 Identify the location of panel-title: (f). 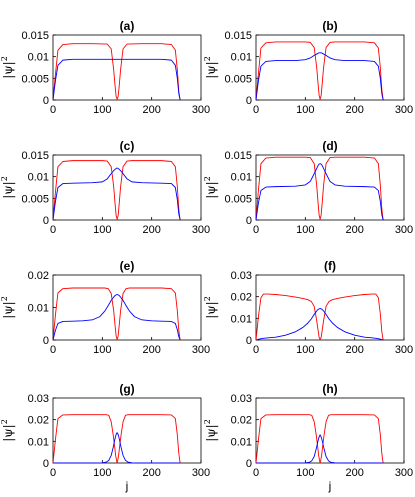
(330, 266).